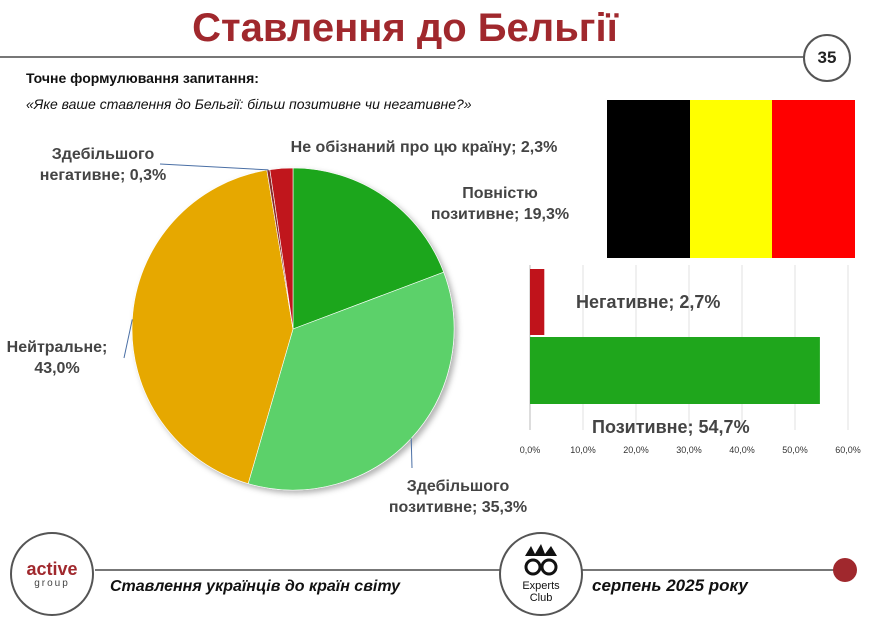  What do you see at coordinates (530, 450) in the screenshot?
I see `bar-tick-label: 0,0%` at bounding box center [530, 450].